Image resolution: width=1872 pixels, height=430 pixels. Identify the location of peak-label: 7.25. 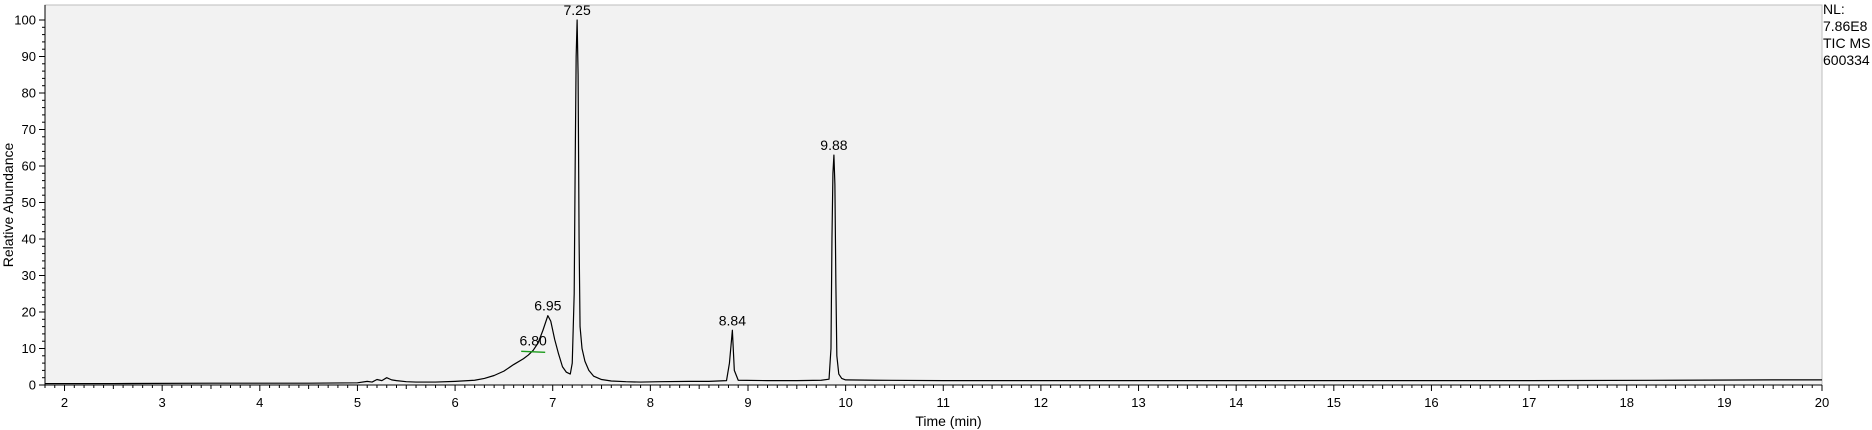
(576, 10).